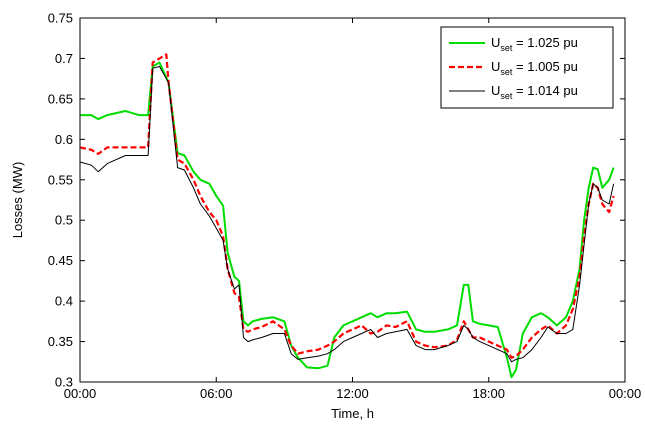 The width and height of the screenshot is (645, 431). Describe the element at coordinates (352, 413) in the screenshot. I see `x-axis-label: Time, h` at that location.